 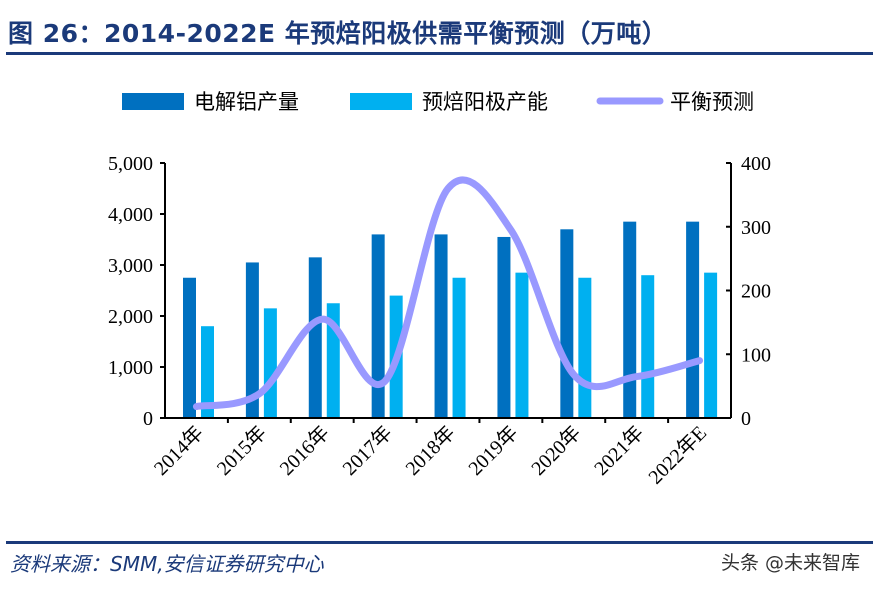 I want to click on x-tick-label: 2017年, so click(x=367, y=450).